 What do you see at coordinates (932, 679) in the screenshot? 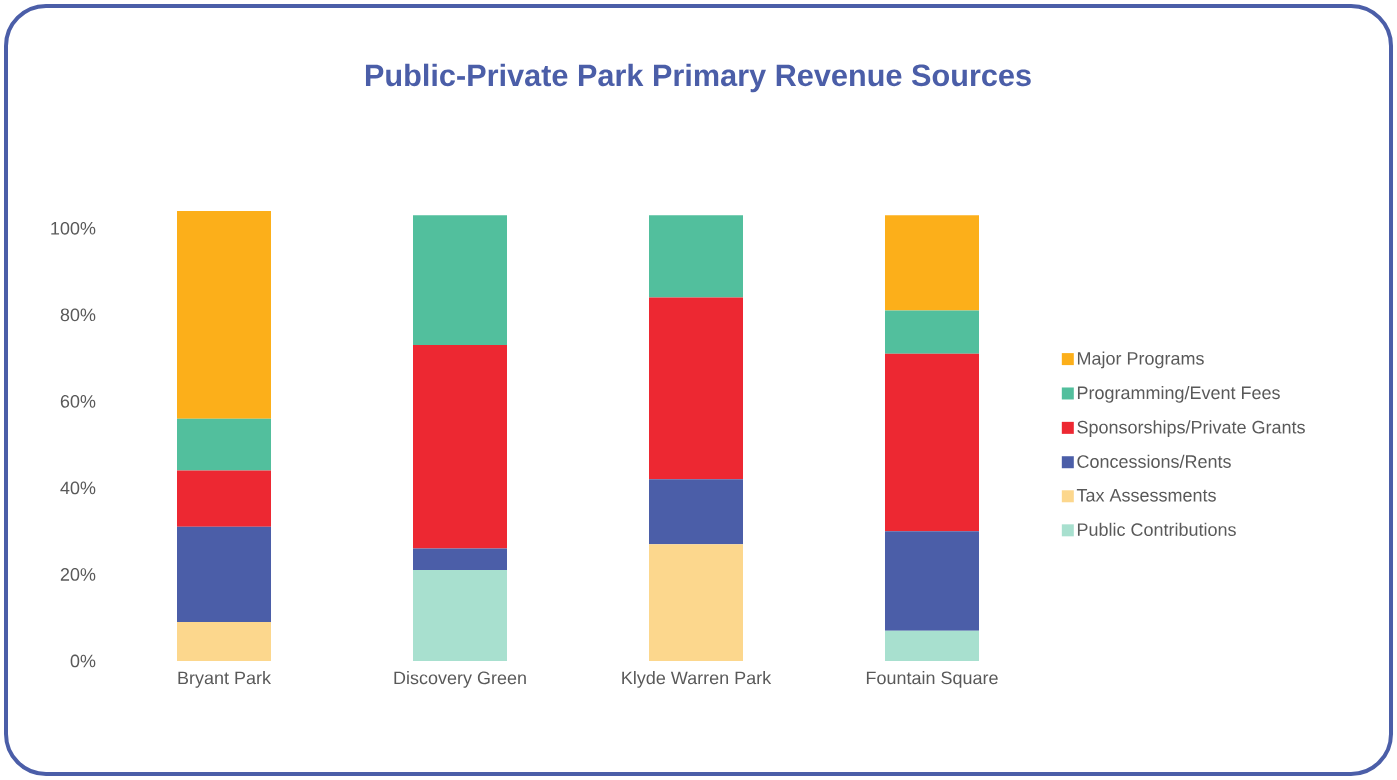
I see `x-tick-label: Fountain Square` at bounding box center [932, 679].